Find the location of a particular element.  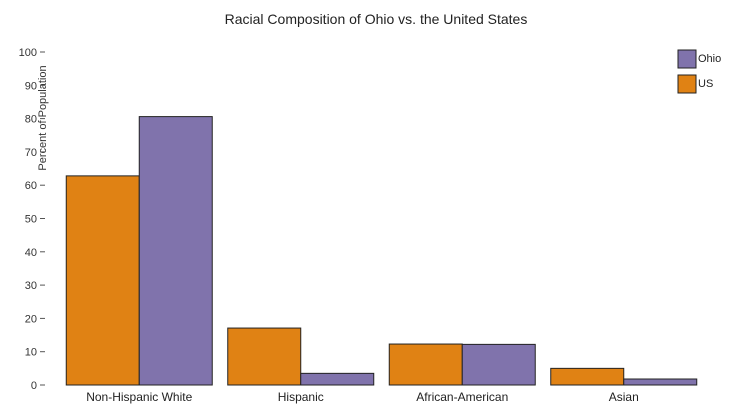

y-axis: 0 10 20 30 40 50 60 70 80 90 100 is located at coordinates (32, 219).